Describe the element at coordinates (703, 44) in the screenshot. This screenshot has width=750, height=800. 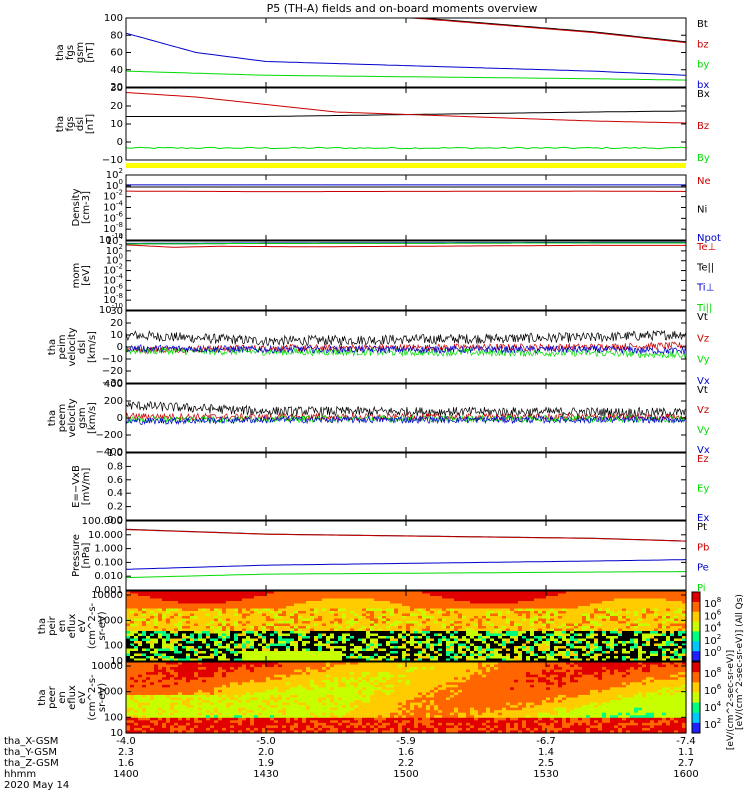
I see `legend-bz: bz` at that location.